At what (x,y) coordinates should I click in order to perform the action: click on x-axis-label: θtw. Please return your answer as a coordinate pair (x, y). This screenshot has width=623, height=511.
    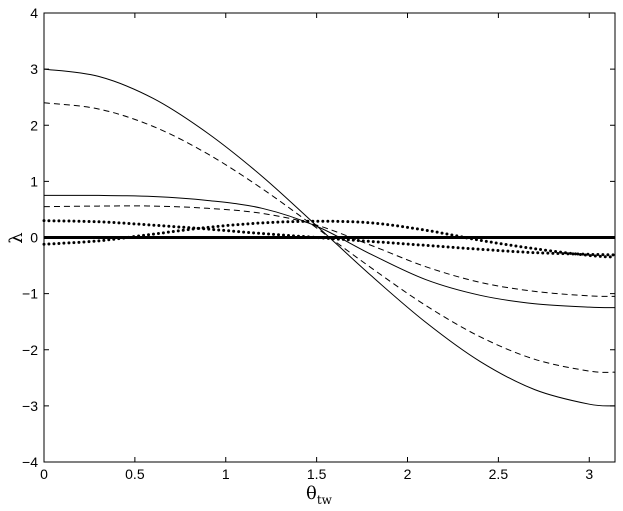
    Looking at the image, I should click on (319, 495).